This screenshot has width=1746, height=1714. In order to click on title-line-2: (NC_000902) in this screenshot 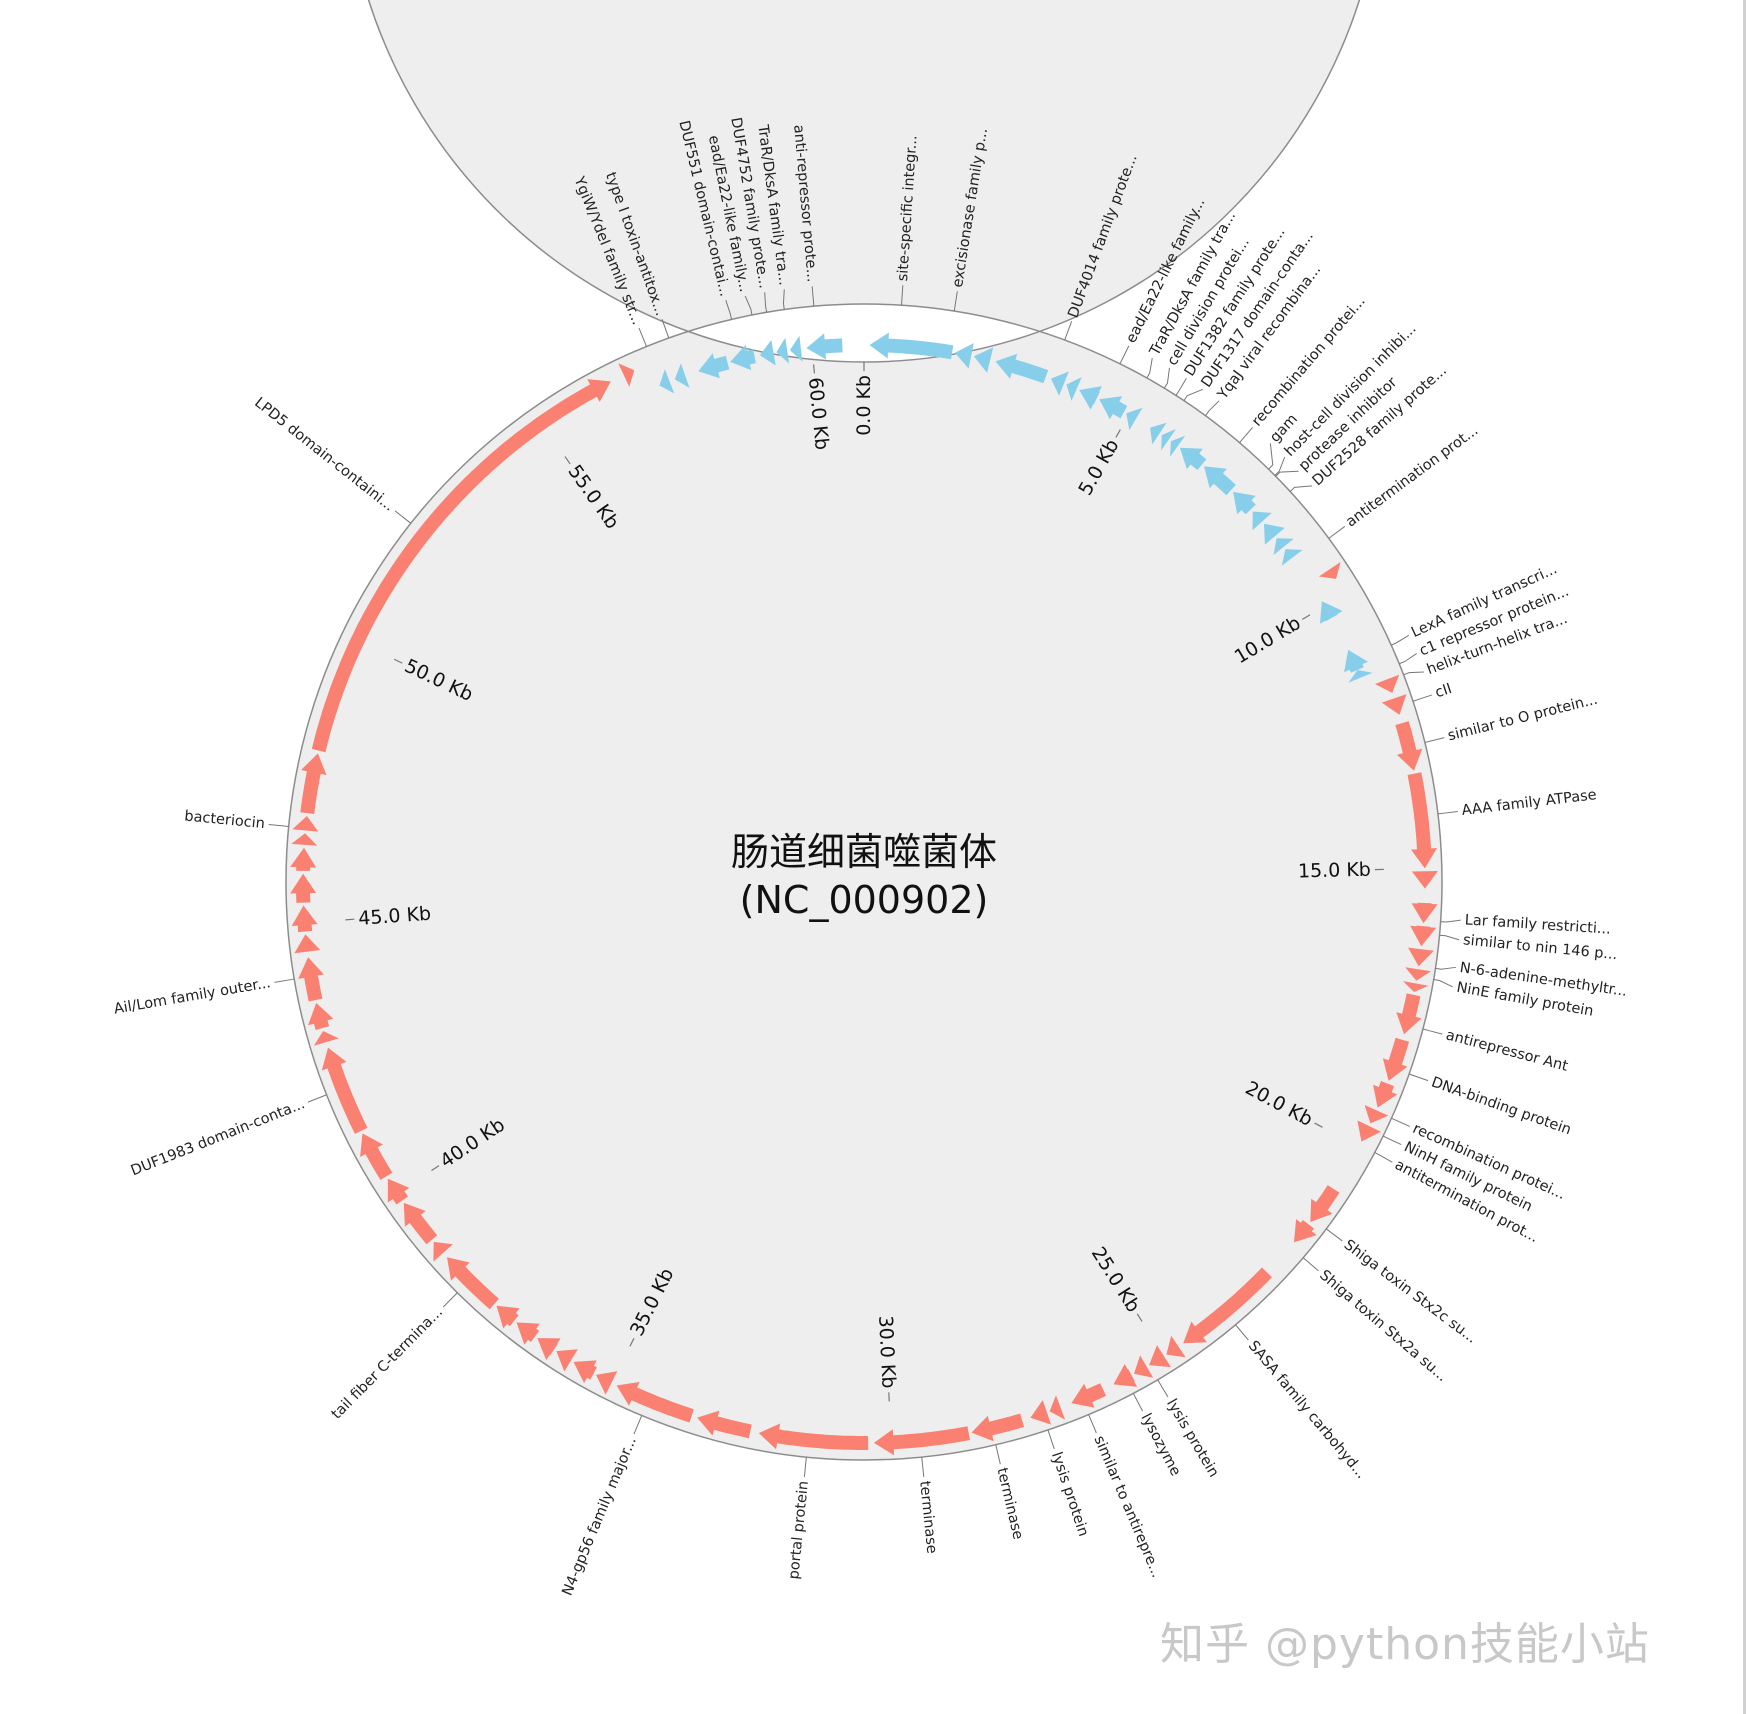, I will do `click(864, 900)`.